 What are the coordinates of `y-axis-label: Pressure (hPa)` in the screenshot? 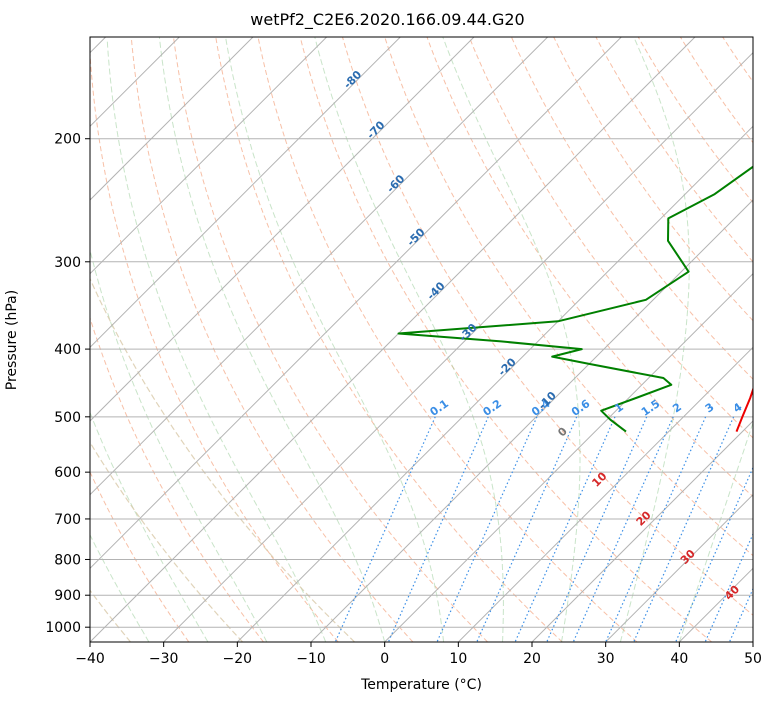 It's located at (12, 340).